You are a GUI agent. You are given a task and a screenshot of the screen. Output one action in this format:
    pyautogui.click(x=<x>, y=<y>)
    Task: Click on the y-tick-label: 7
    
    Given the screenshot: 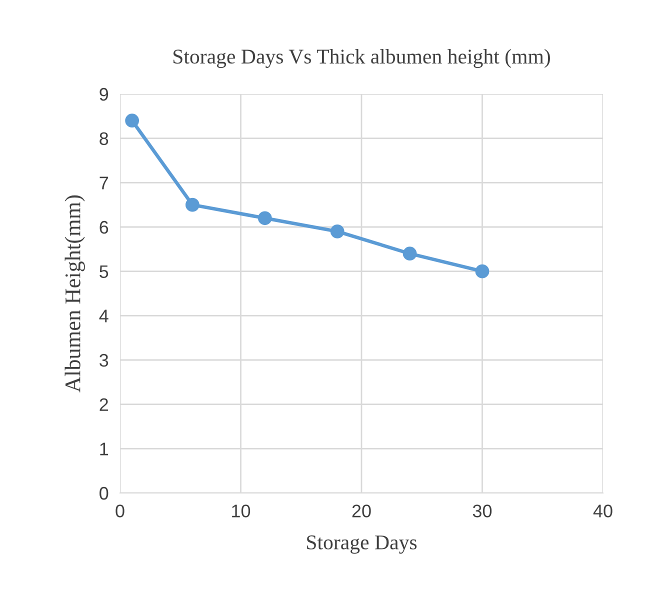 What is the action you would take?
    pyautogui.click(x=104, y=183)
    